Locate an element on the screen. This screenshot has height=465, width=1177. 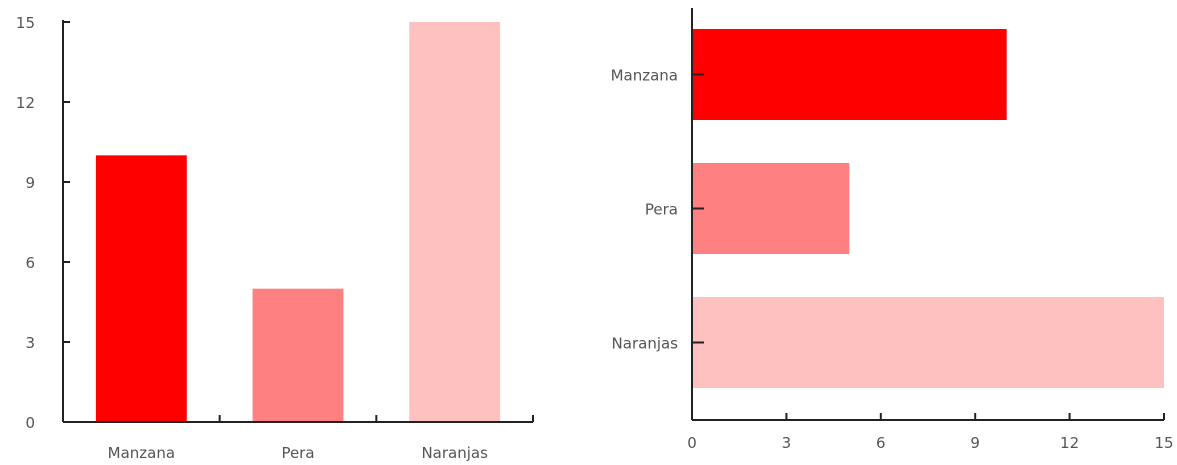
x-tick-label-6: 6 is located at coordinates (881, 443).